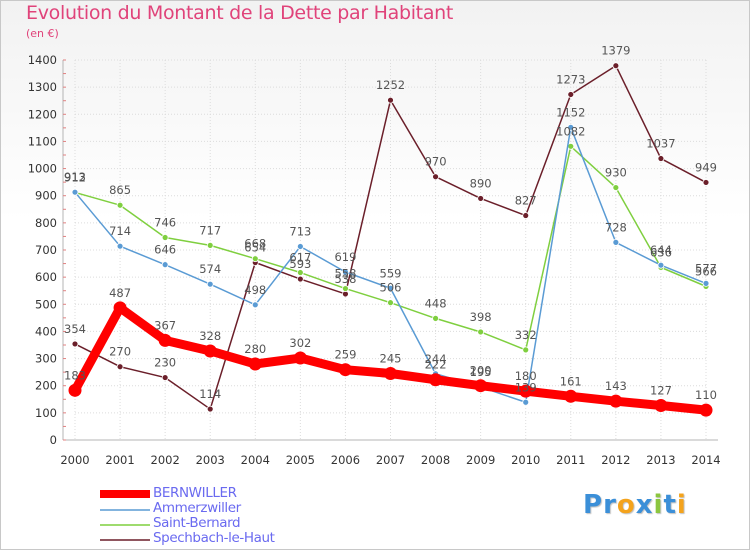 Image resolution: width=750 pixels, height=550 pixels. I want to click on legend-label: Ammerzwiller, so click(197, 508).